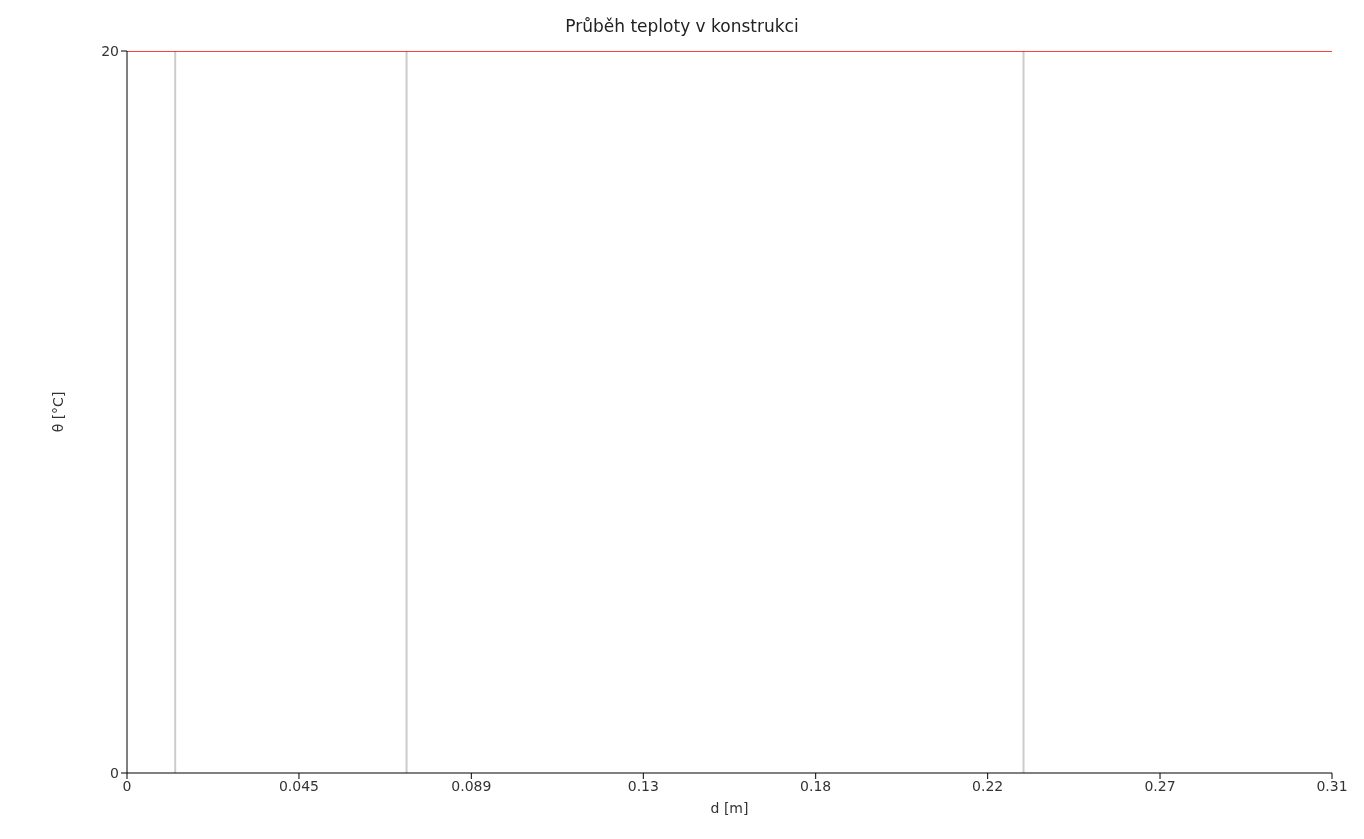  What do you see at coordinates (682, 26) in the screenshot?
I see `chart-title: Průběh teploty v konstrukci` at bounding box center [682, 26].